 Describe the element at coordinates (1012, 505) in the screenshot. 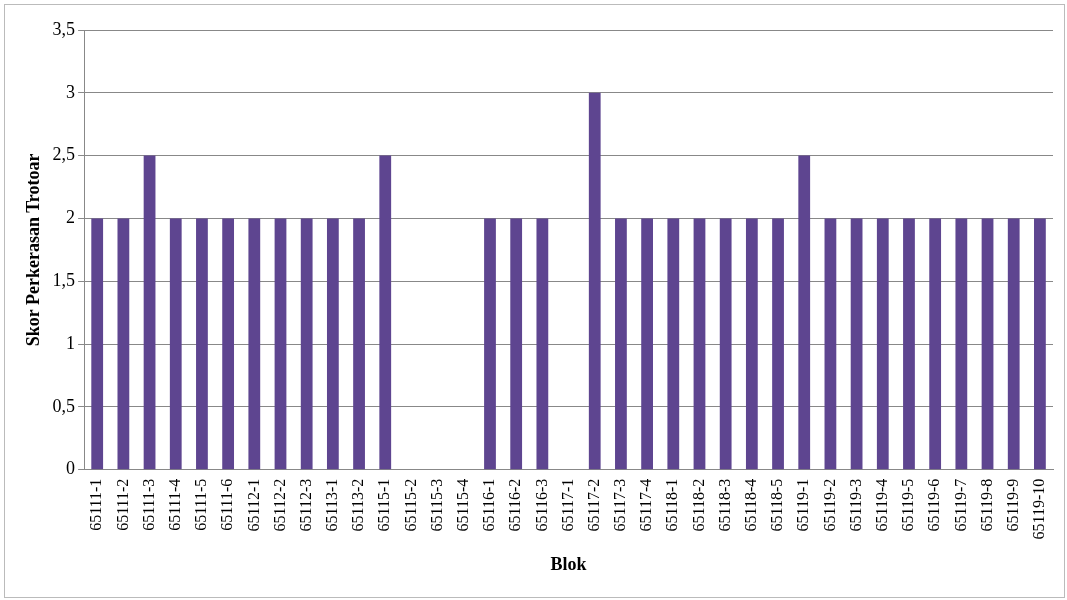

I see `x-tick-label: 65119-9` at that location.